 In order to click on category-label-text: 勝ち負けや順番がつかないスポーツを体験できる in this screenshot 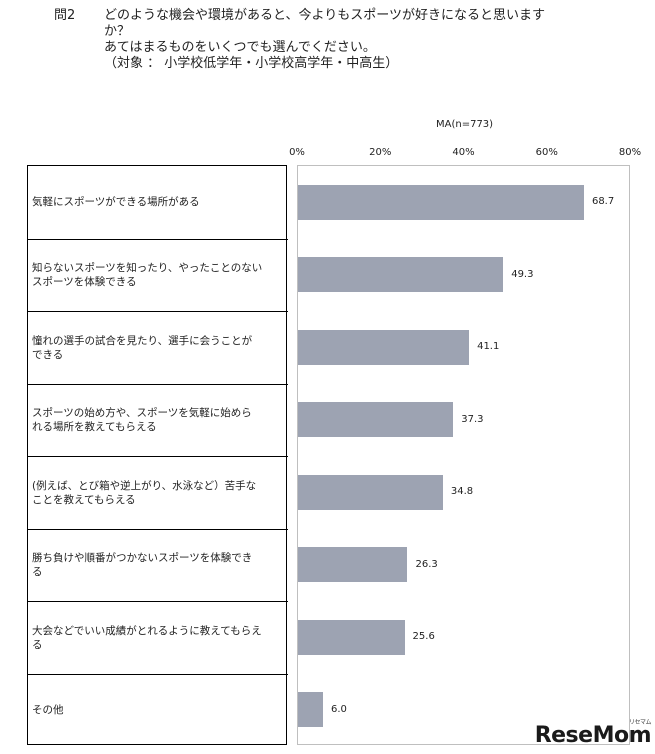, I will do `click(142, 565)`.